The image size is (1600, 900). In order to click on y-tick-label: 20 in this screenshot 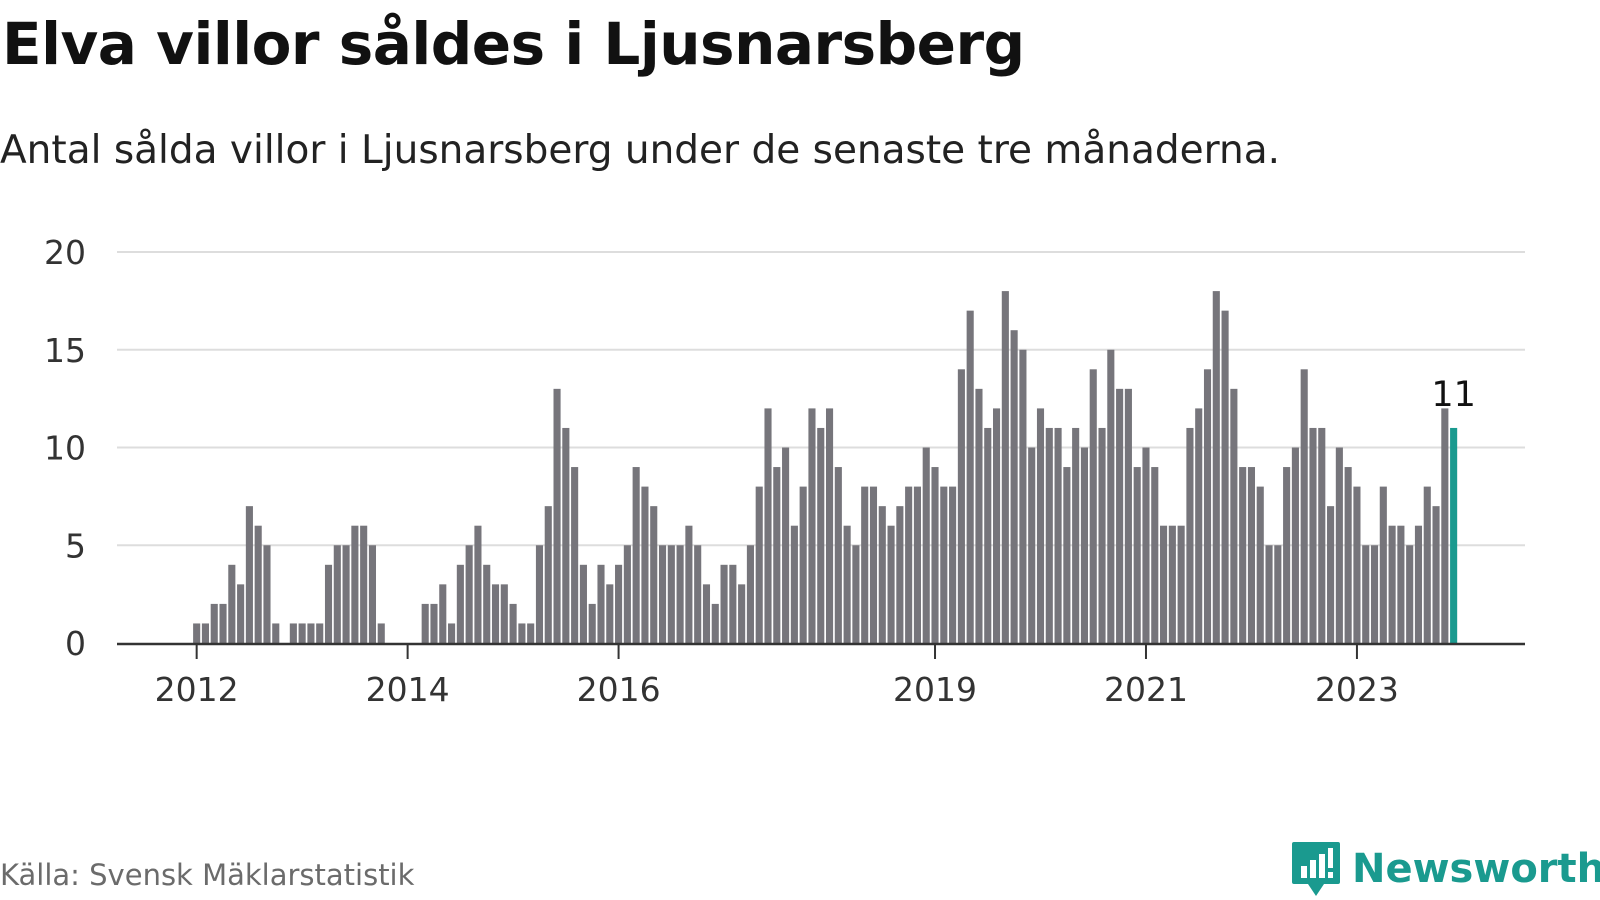, I will do `click(65, 252)`.